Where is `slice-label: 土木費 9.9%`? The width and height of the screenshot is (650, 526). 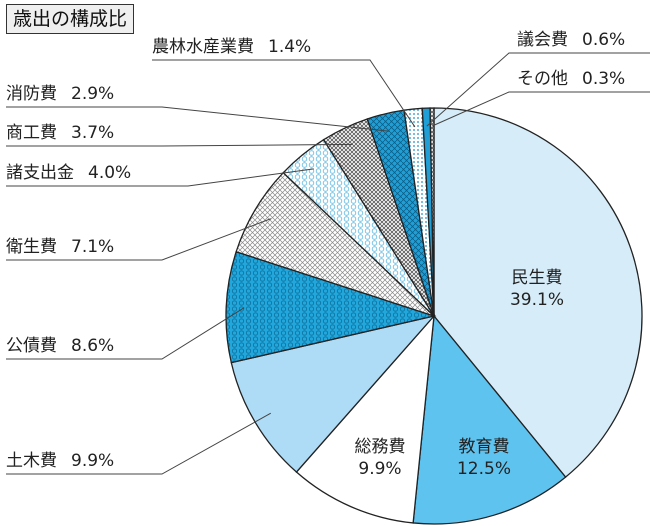
slice-label: 土木費 9.9% is located at coordinates (60, 461).